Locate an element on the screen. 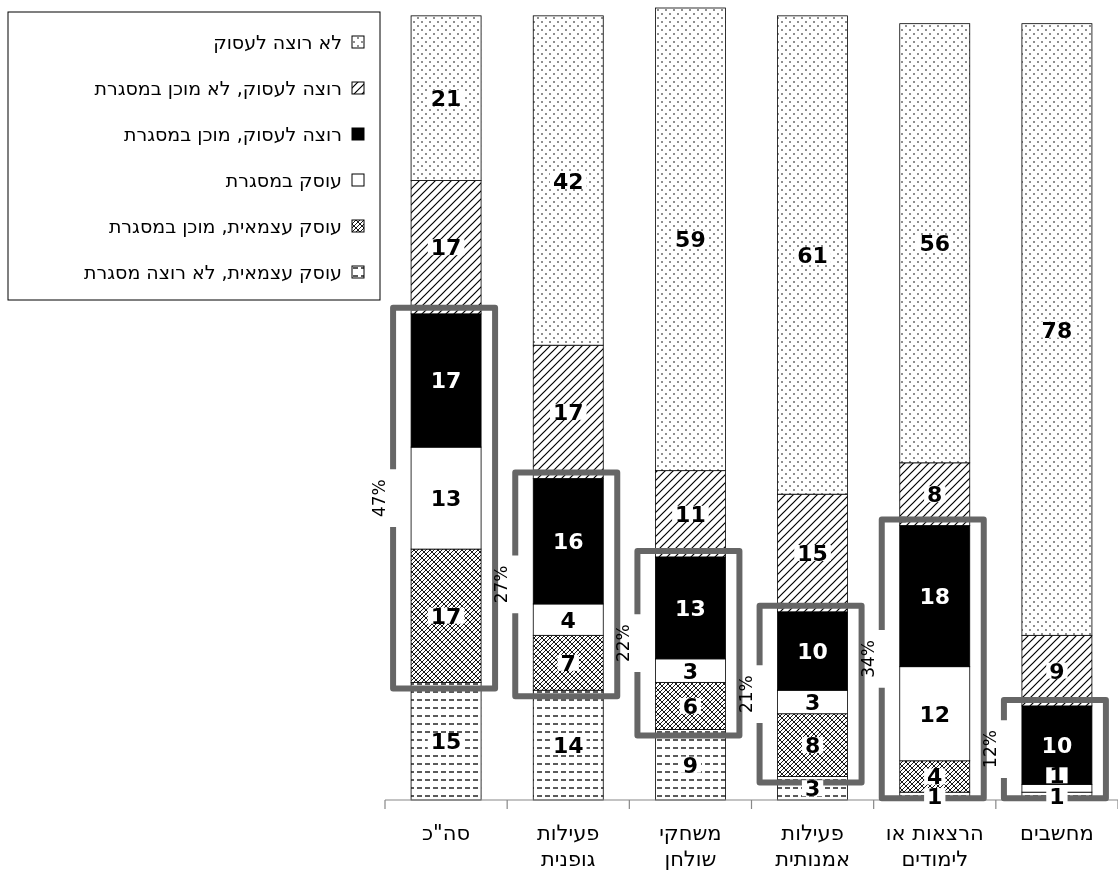  data-label: 7 is located at coordinates (568, 663).